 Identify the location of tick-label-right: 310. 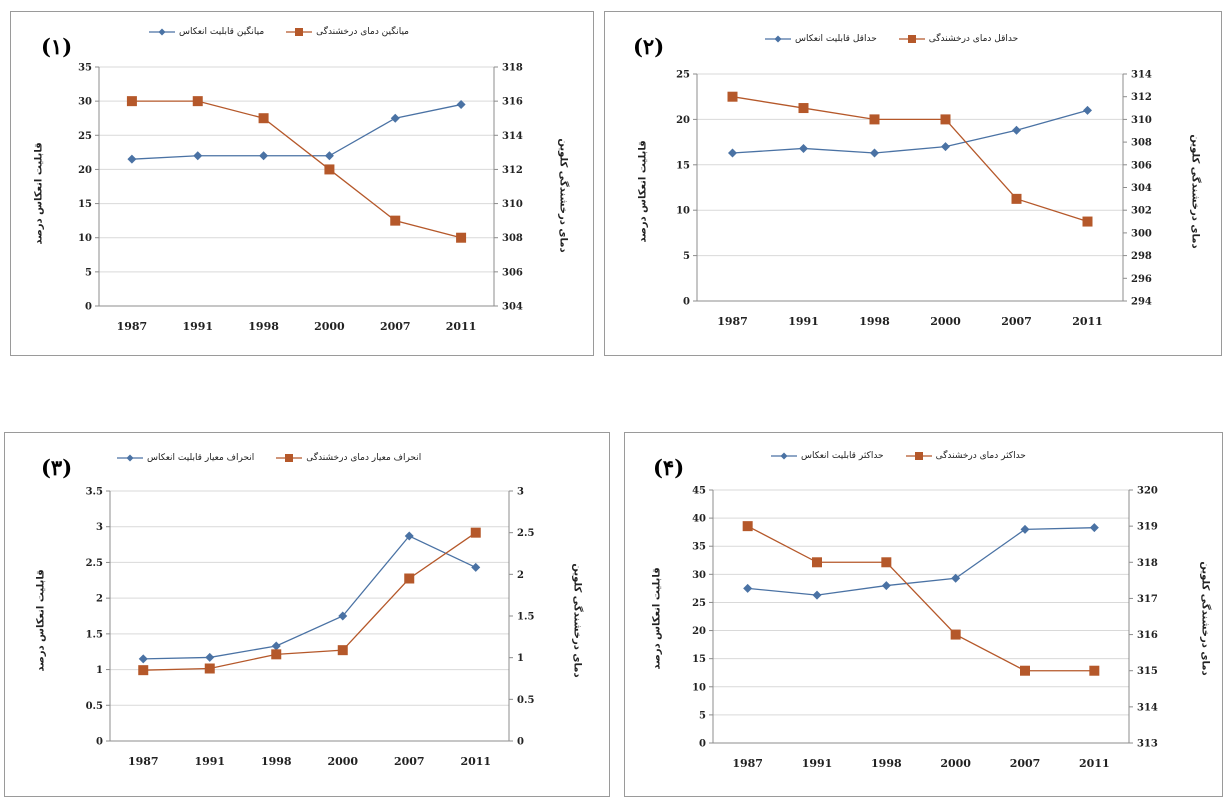
(1141, 120).